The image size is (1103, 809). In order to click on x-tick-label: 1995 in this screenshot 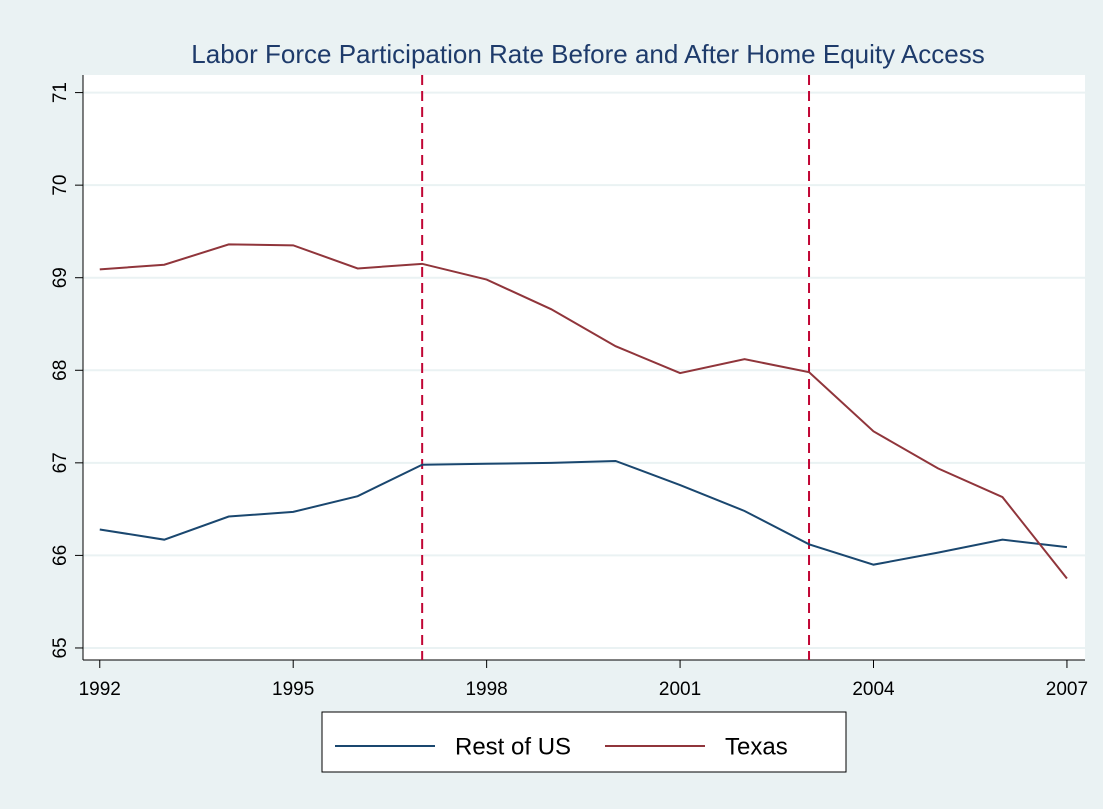, I will do `click(293, 689)`.